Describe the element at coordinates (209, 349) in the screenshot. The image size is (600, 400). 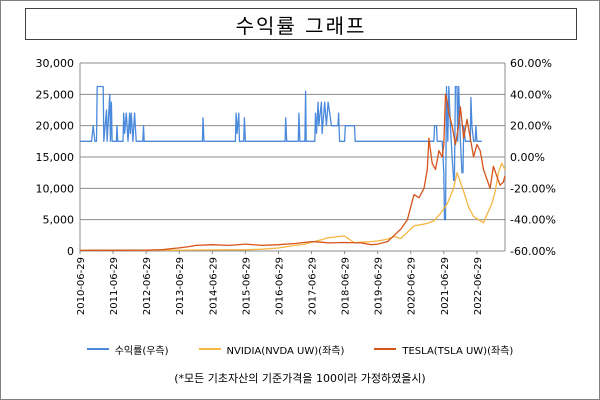
I see `legend-swatch-nvidia` at that location.